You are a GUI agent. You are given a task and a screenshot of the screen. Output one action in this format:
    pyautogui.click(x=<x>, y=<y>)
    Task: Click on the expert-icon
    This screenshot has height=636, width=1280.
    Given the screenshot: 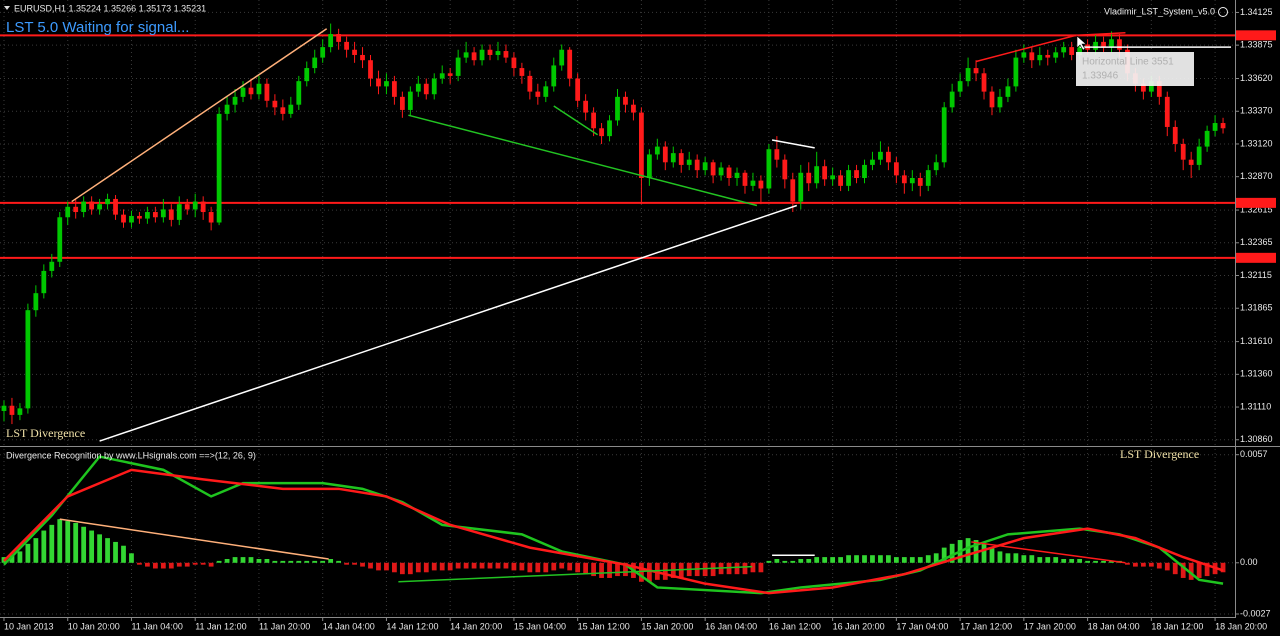 What is the action you would take?
    pyautogui.click(x=1223, y=12)
    